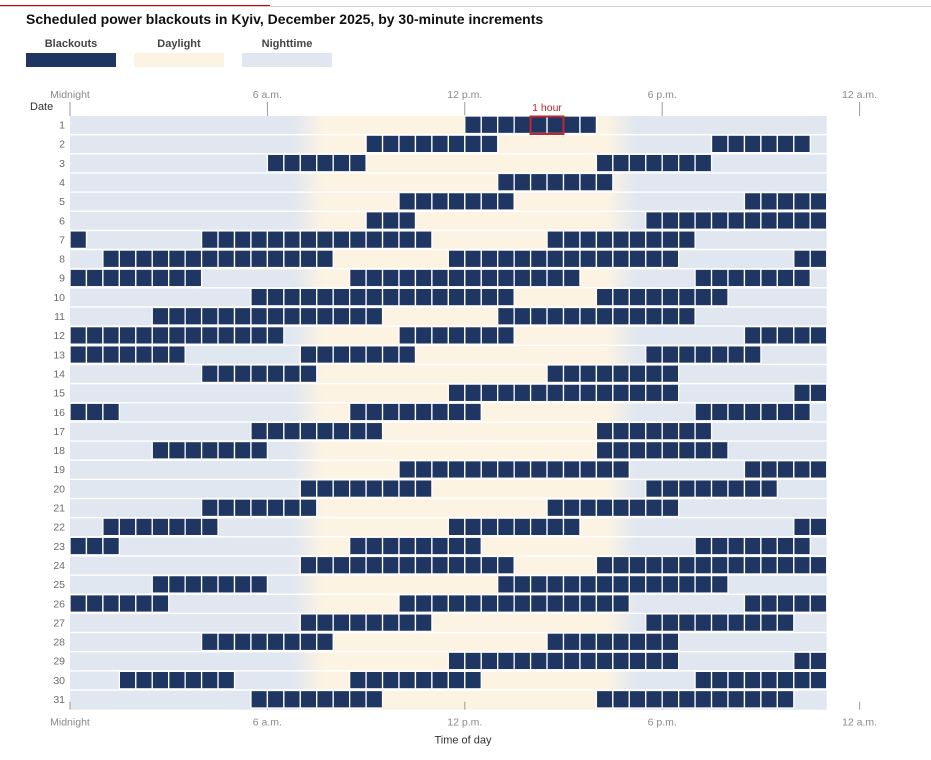  What do you see at coordinates (662, 95) in the screenshot?
I see `x-tick-label-top: 6 p.m.` at bounding box center [662, 95].